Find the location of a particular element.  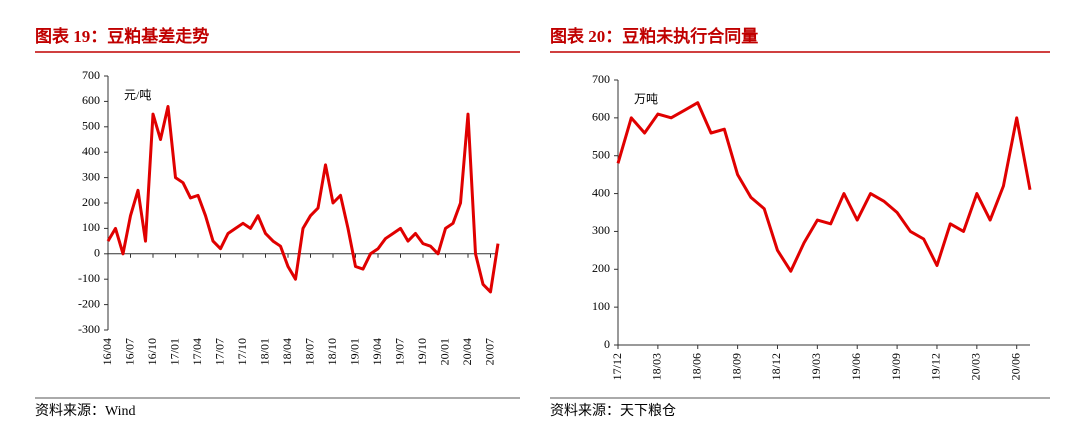

y-tick-label: -300 is located at coordinates (89, 329).